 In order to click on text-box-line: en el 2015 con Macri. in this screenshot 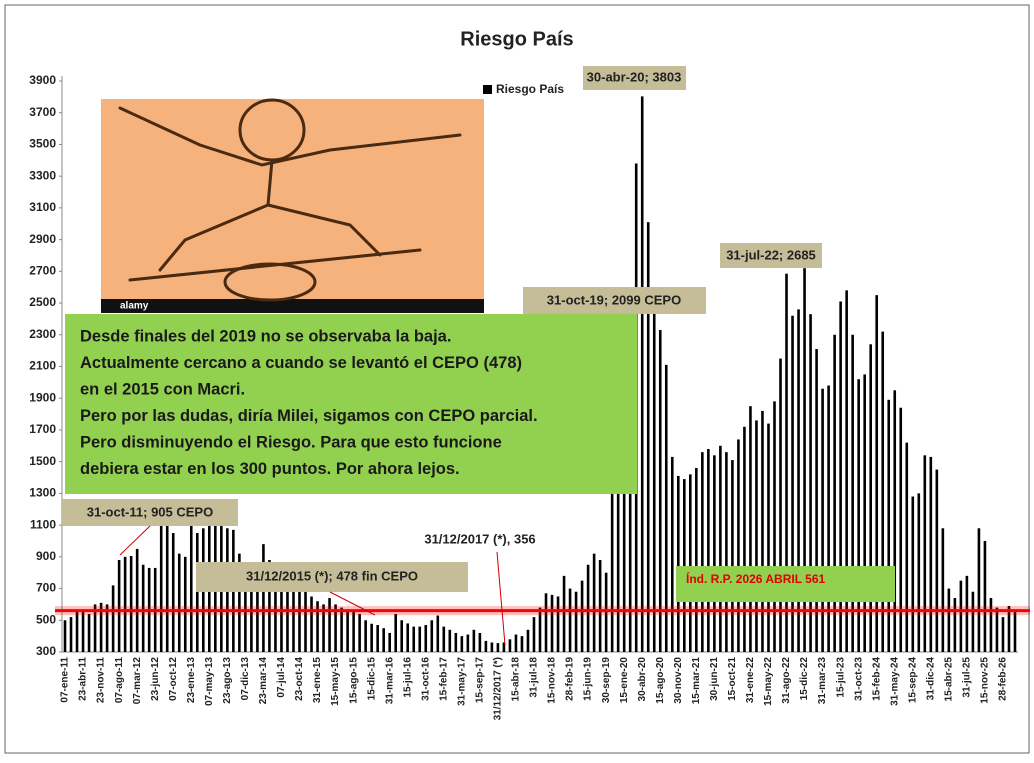, I will do `click(162, 389)`.